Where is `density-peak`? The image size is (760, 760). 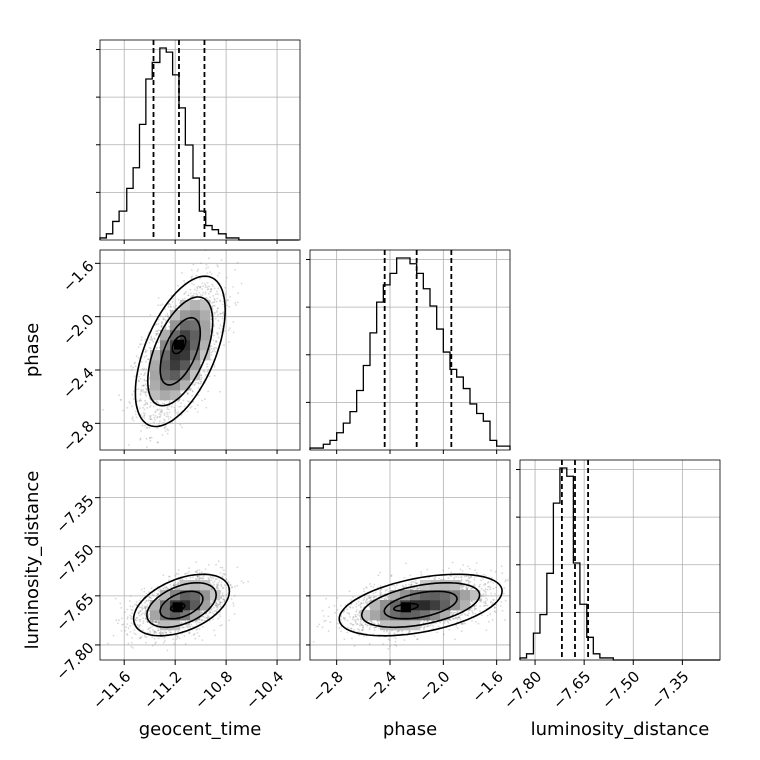 density-peak is located at coordinates (178, 344).